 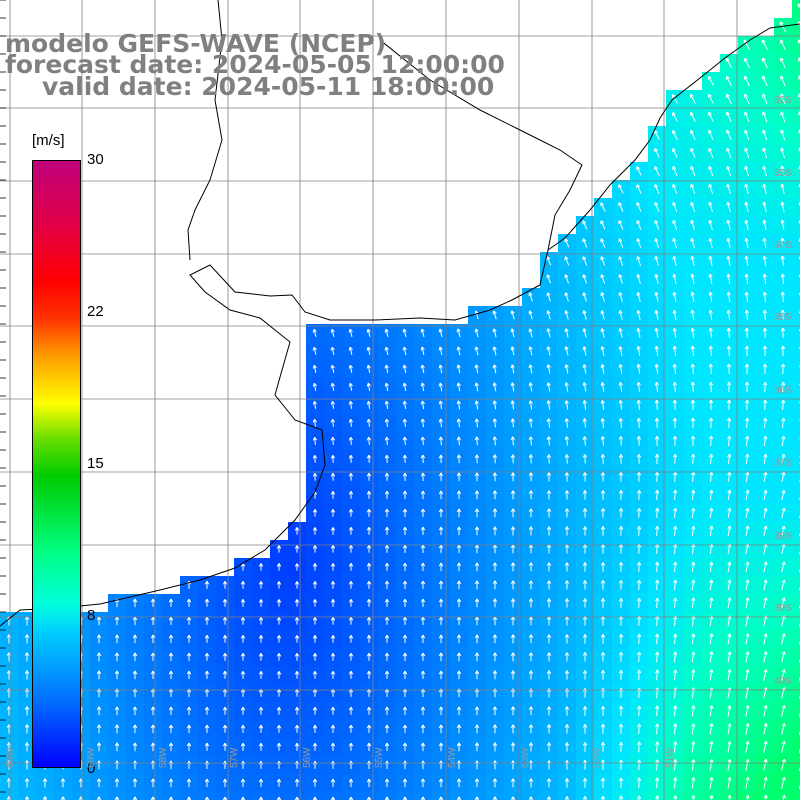 I want to click on colorbar-tick-30: 30, so click(x=95, y=159).